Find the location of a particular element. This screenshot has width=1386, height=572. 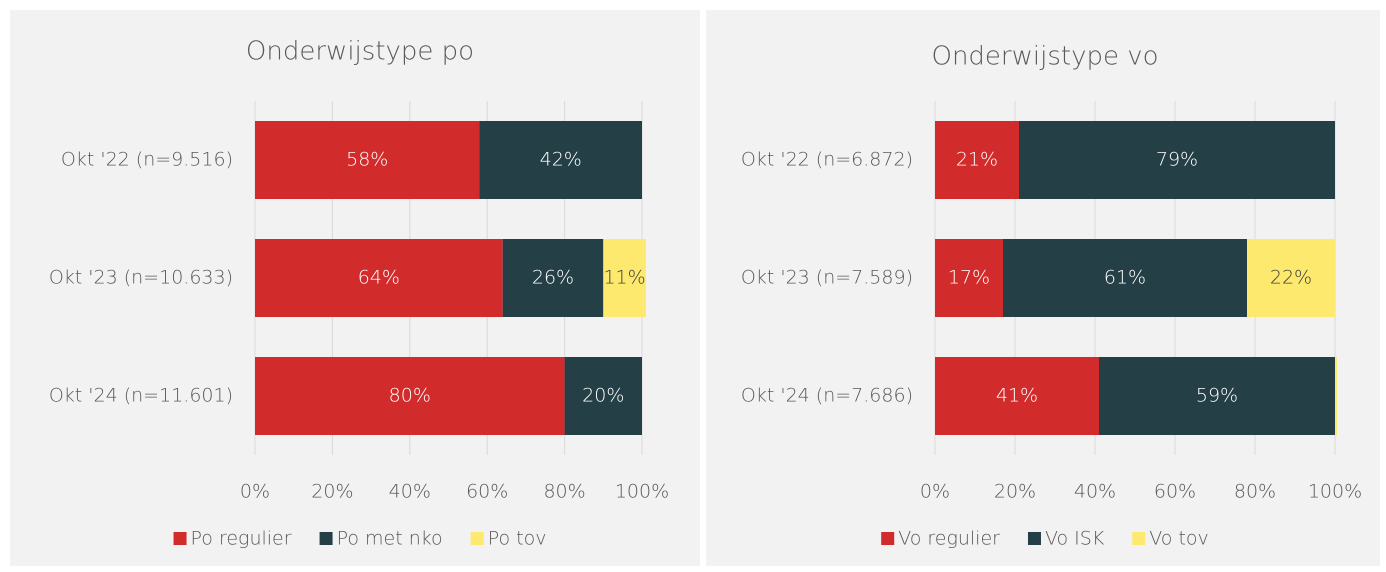

data-label: 58% is located at coordinates (367, 160).